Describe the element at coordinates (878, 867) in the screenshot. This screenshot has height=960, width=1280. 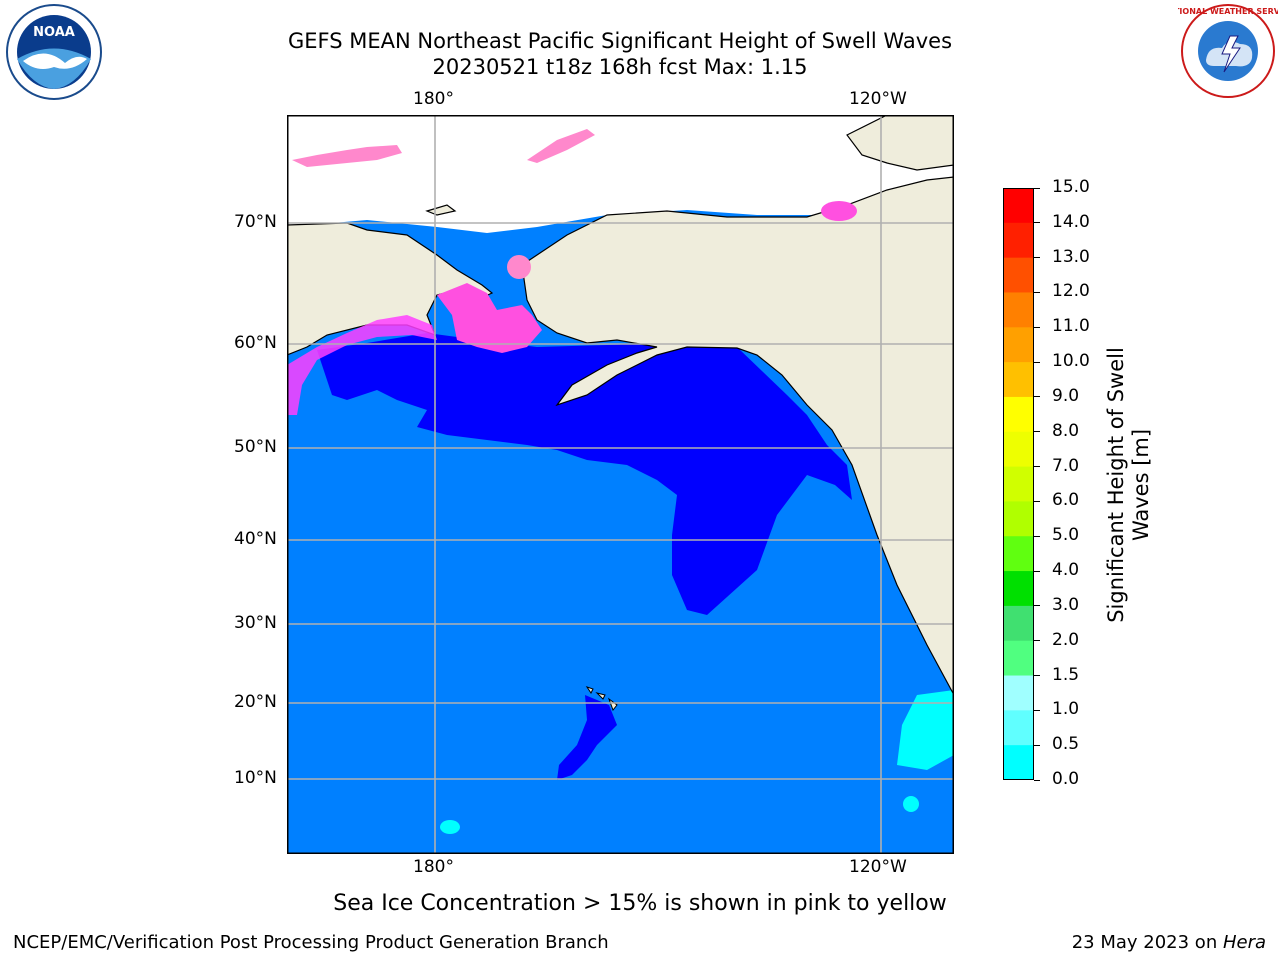
I see `lon-label-bottom-120w: 120°W` at that location.